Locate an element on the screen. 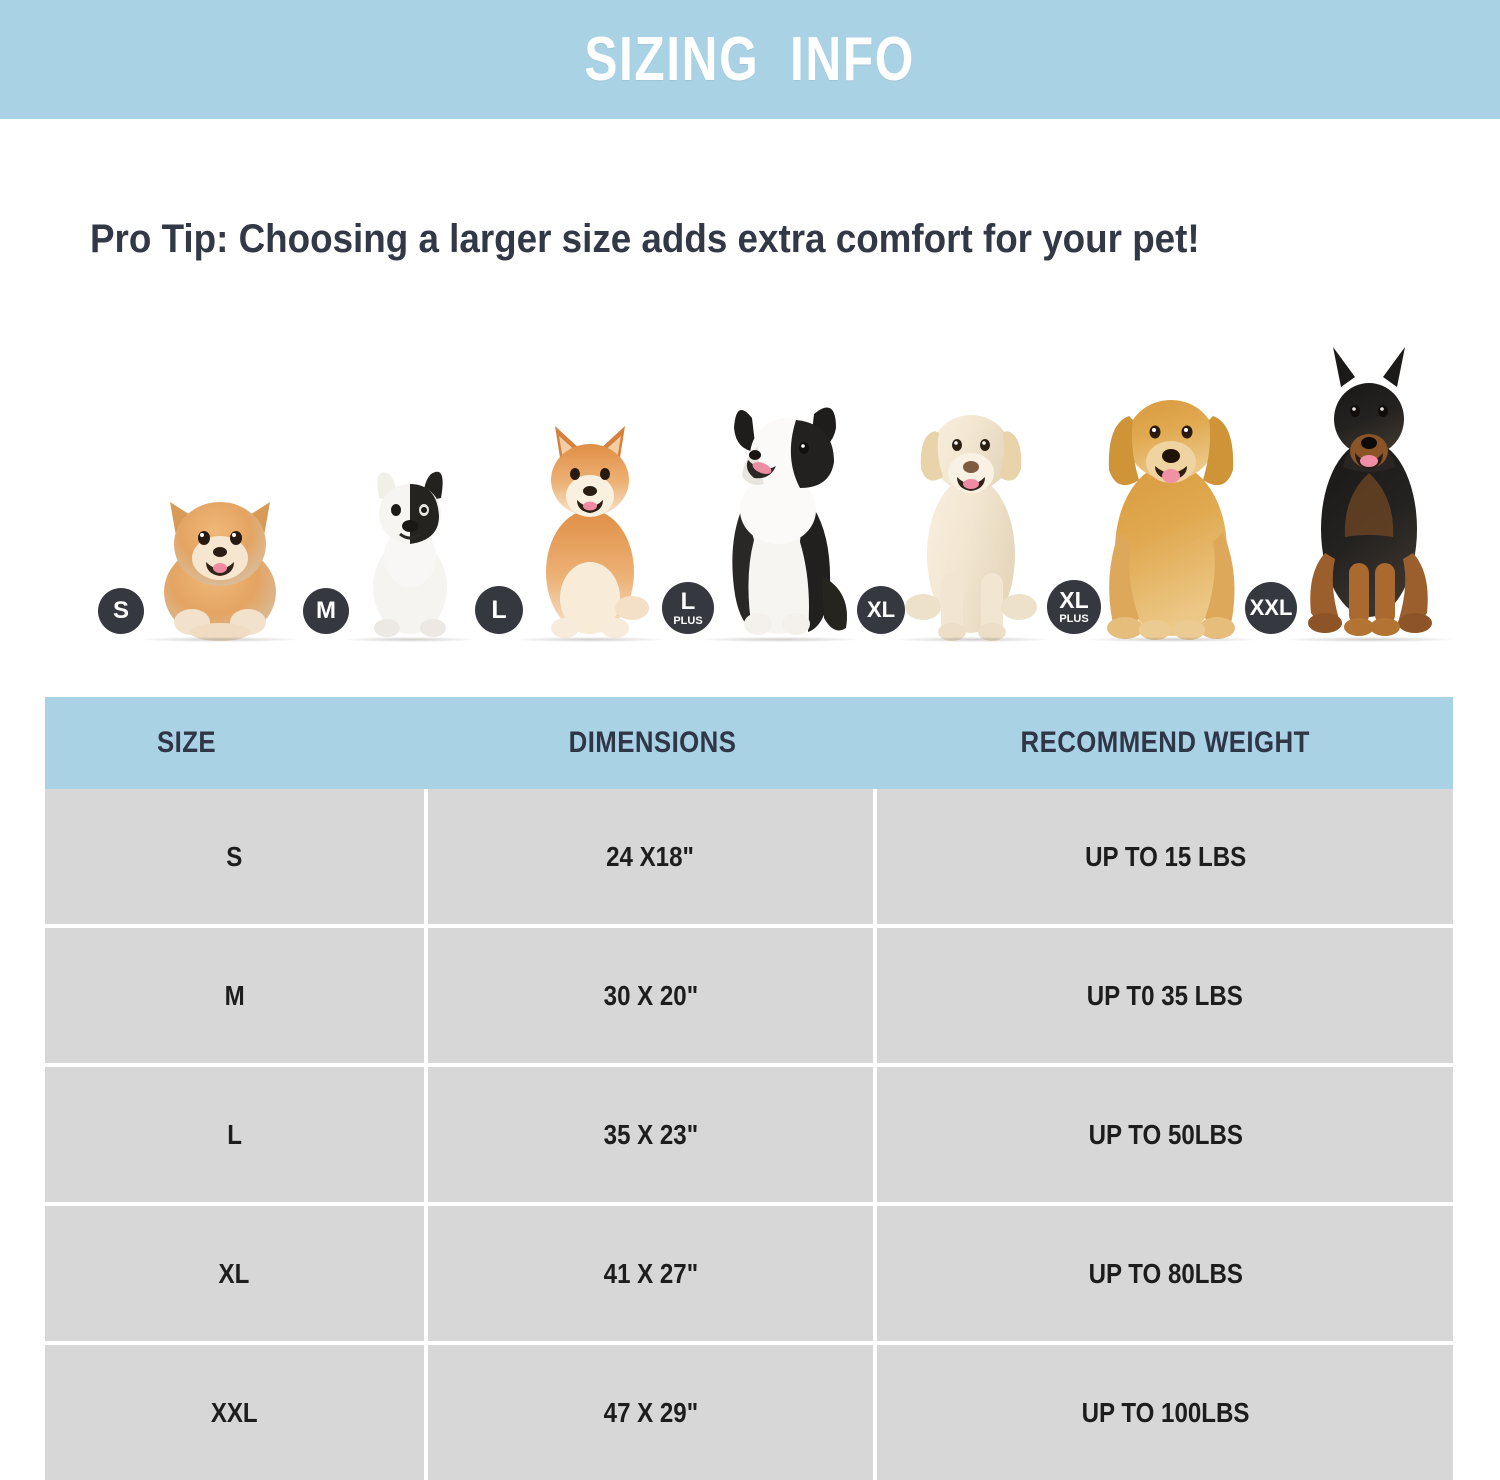 The image size is (1500, 1480). size-badge-l: L is located at coordinates (499, 610).